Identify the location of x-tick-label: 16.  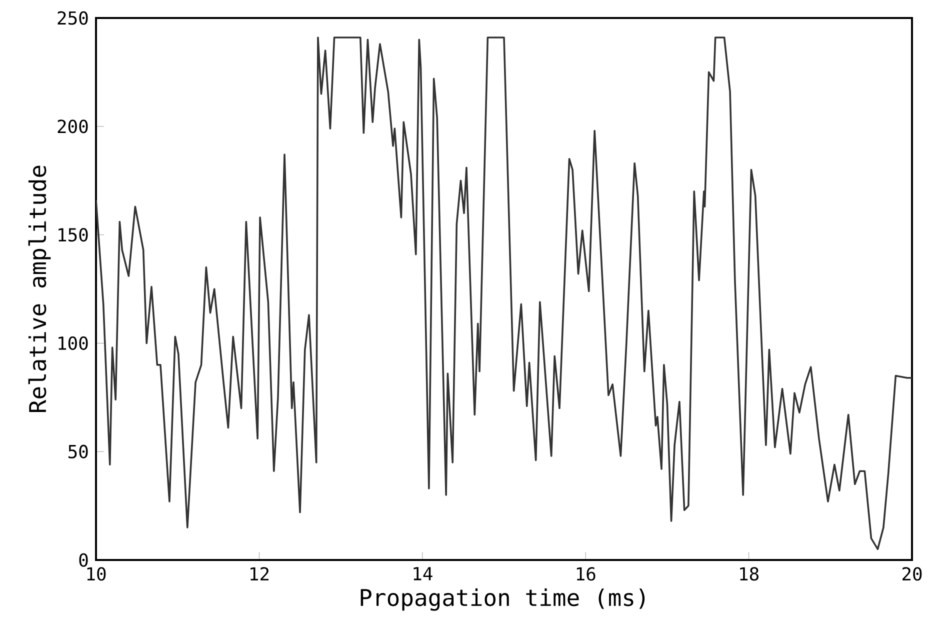
(586, 574).